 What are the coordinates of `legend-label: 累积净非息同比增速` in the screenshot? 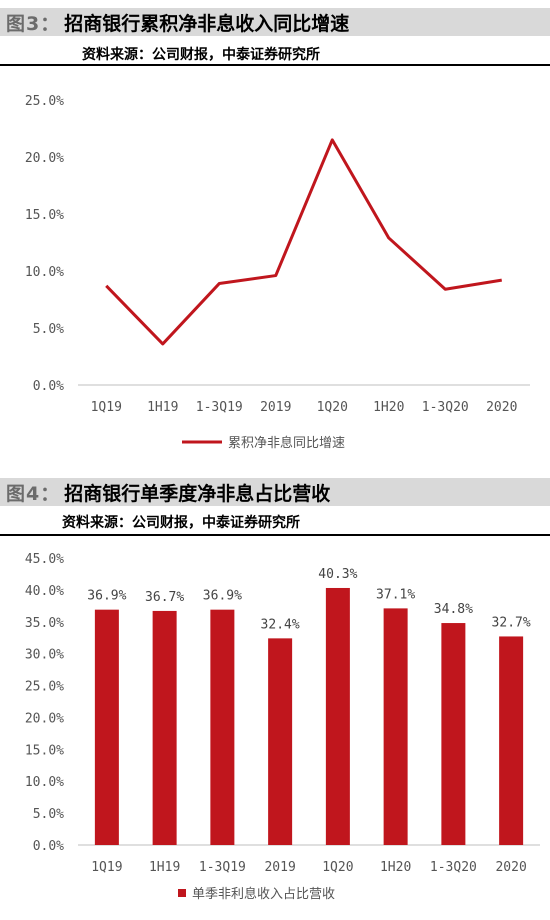 It's located at (286, 443).